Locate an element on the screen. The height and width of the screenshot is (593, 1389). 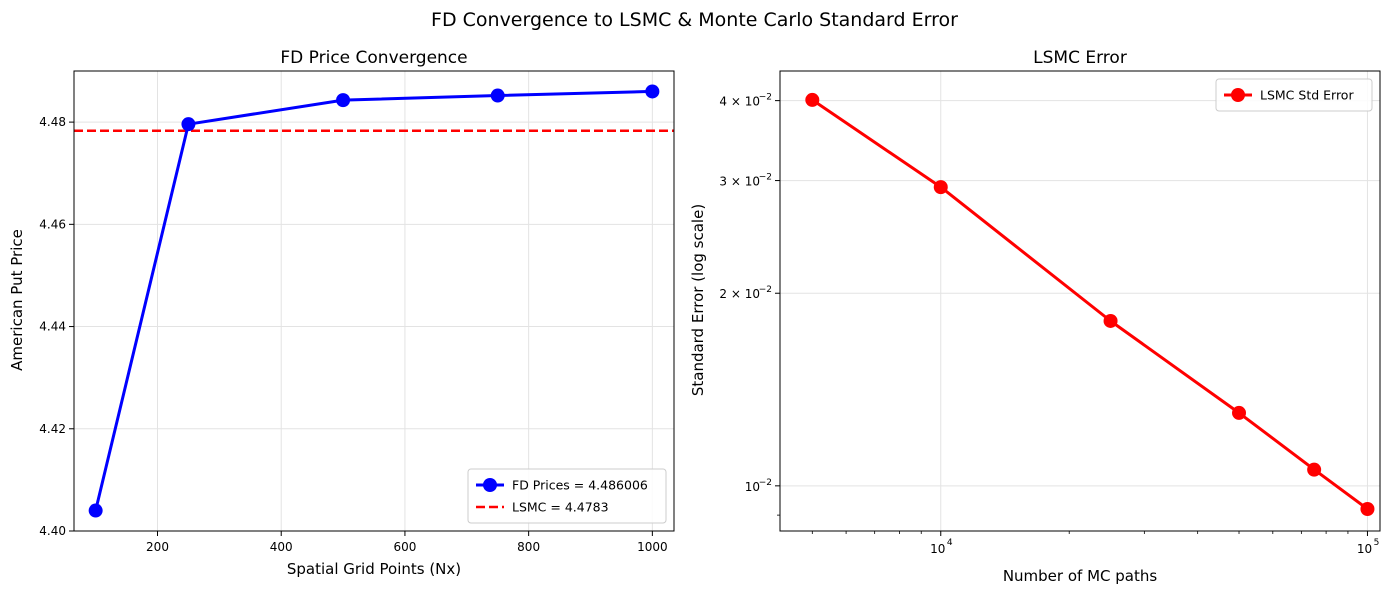
lsmc-y-tick-label: 4 × 10 is located at coordinates (739, 102).